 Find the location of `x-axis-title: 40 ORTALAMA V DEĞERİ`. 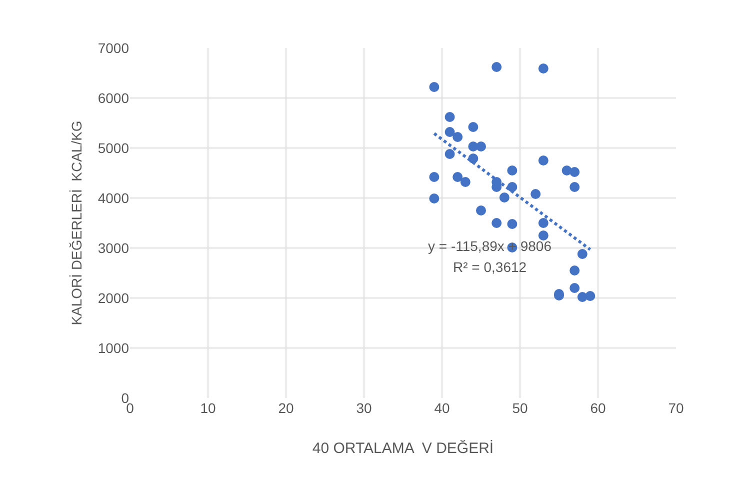

x-axis-title: 40 ORTALAMA V DEĞERİ is located at coordinates (403, 448).